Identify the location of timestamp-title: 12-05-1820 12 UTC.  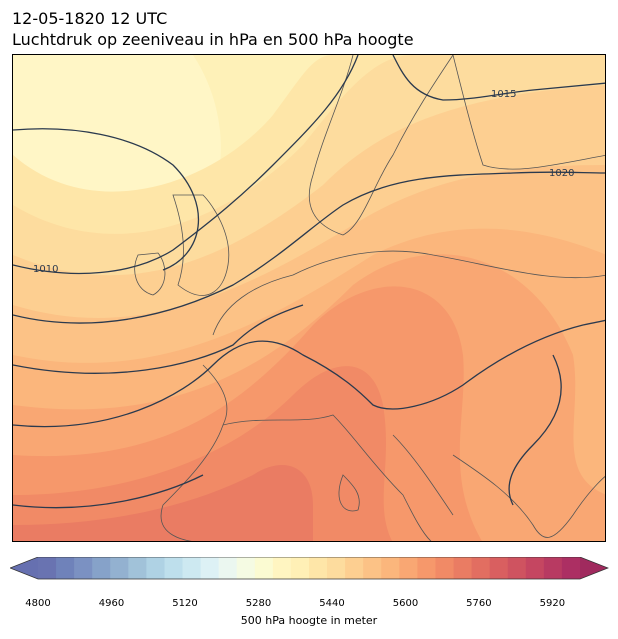
(90, 18).